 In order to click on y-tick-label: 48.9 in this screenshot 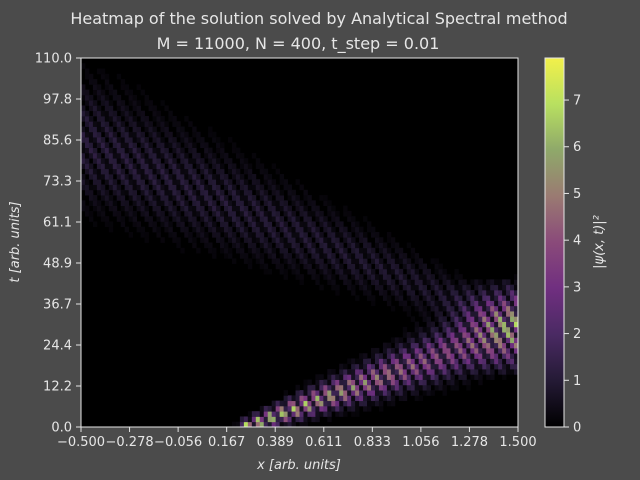, I will do `click(57, 264)`.